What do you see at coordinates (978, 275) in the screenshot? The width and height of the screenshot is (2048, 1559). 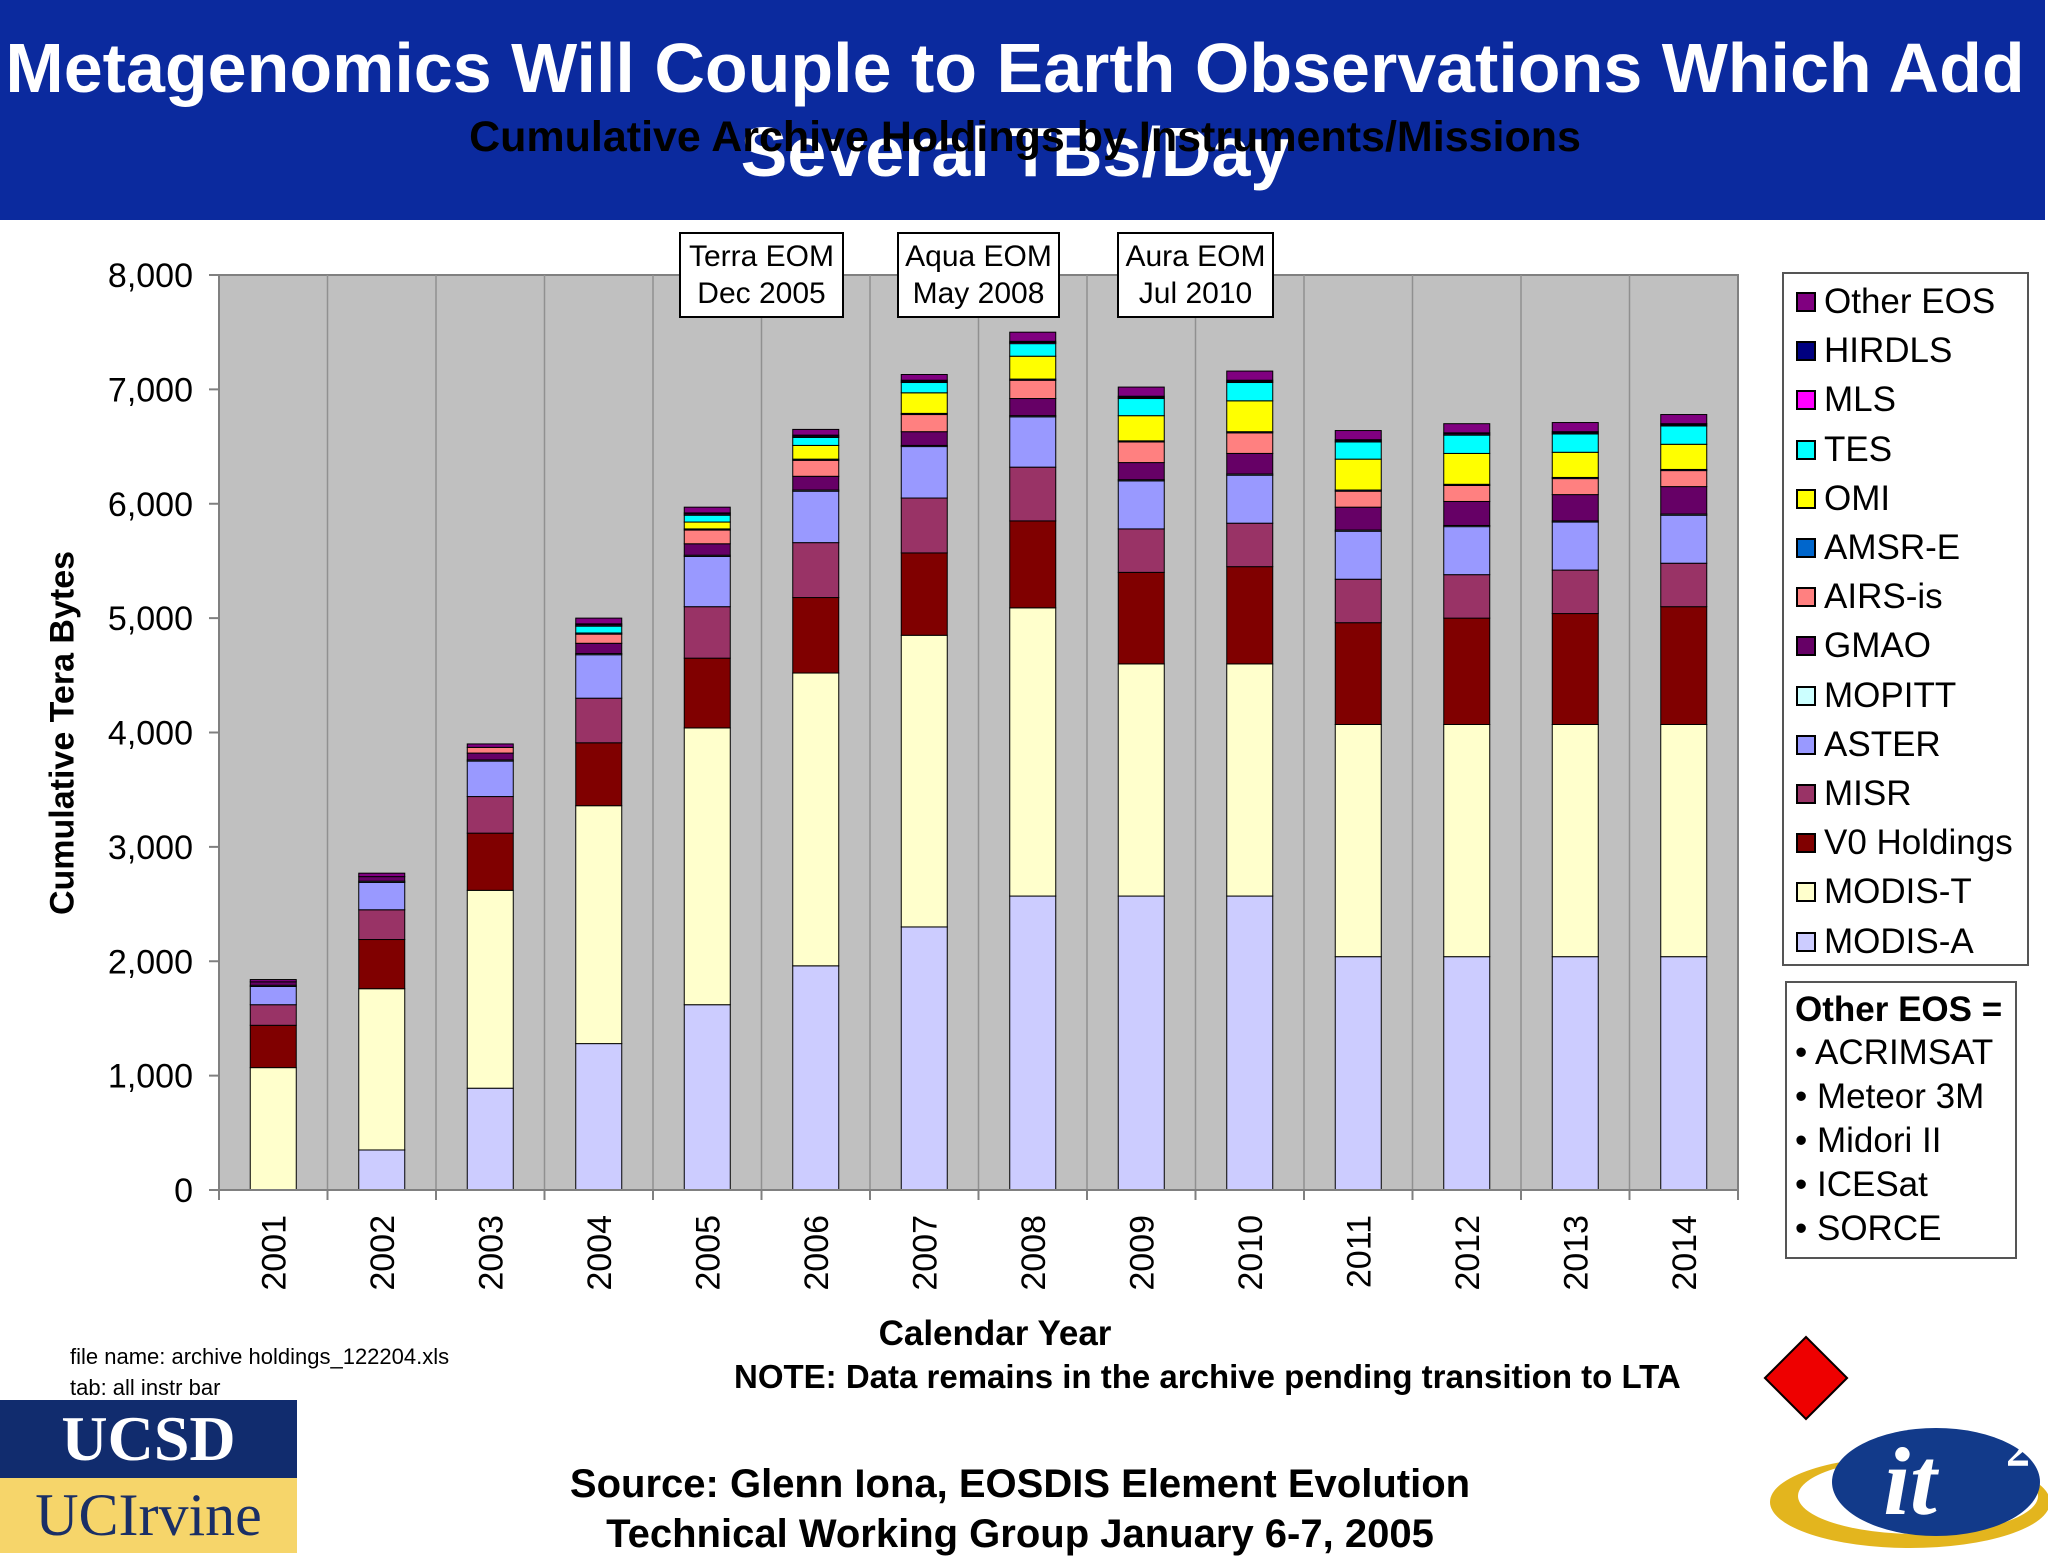 I see `annotation-aqua-eom: Aqua EOM May 2008` at bounding box center [978, 275].